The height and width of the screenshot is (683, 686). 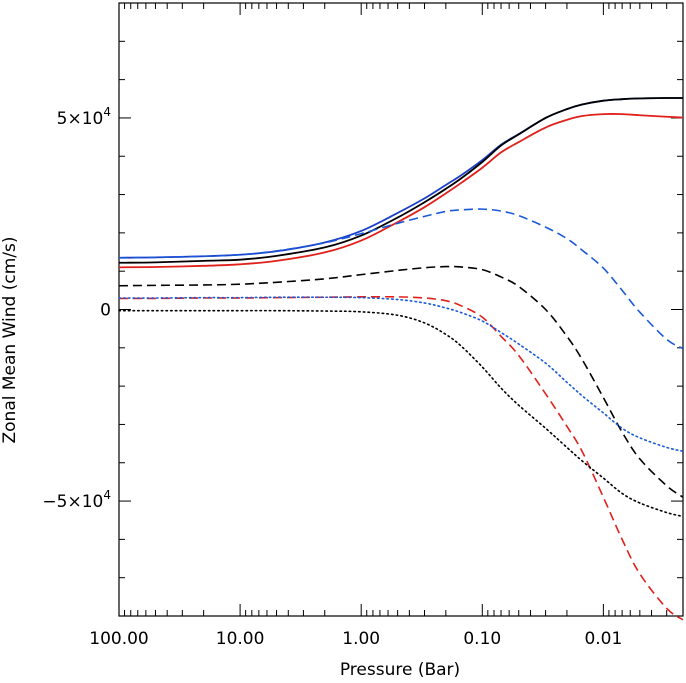 I want to click on x-axis-label: Pressure (Bar), so click(x=400, y=670).